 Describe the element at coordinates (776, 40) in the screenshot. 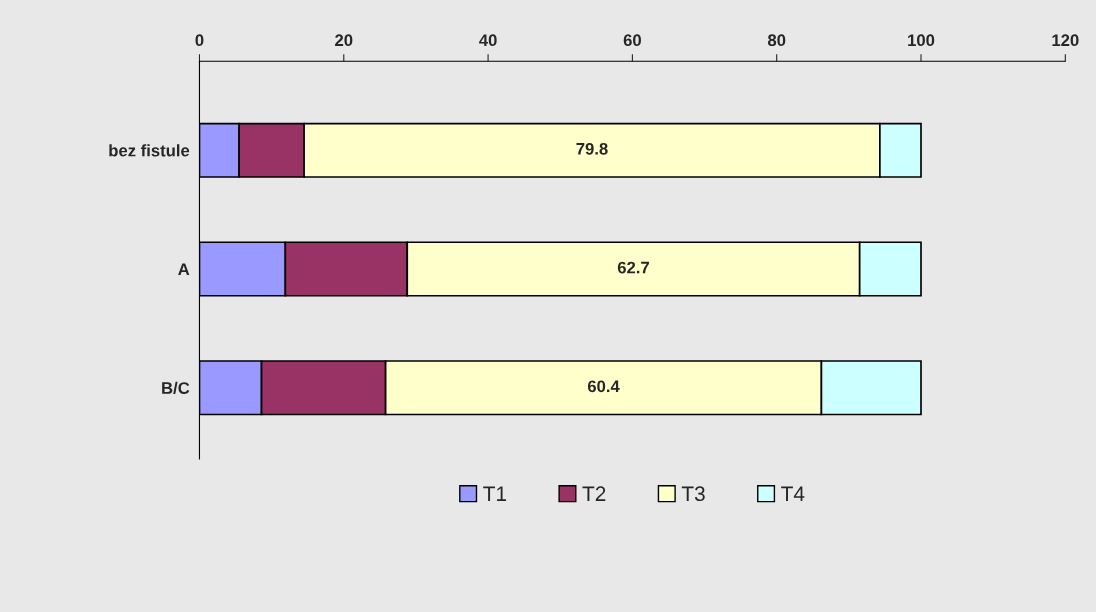

I see `x-tick-label: 80` at that location.